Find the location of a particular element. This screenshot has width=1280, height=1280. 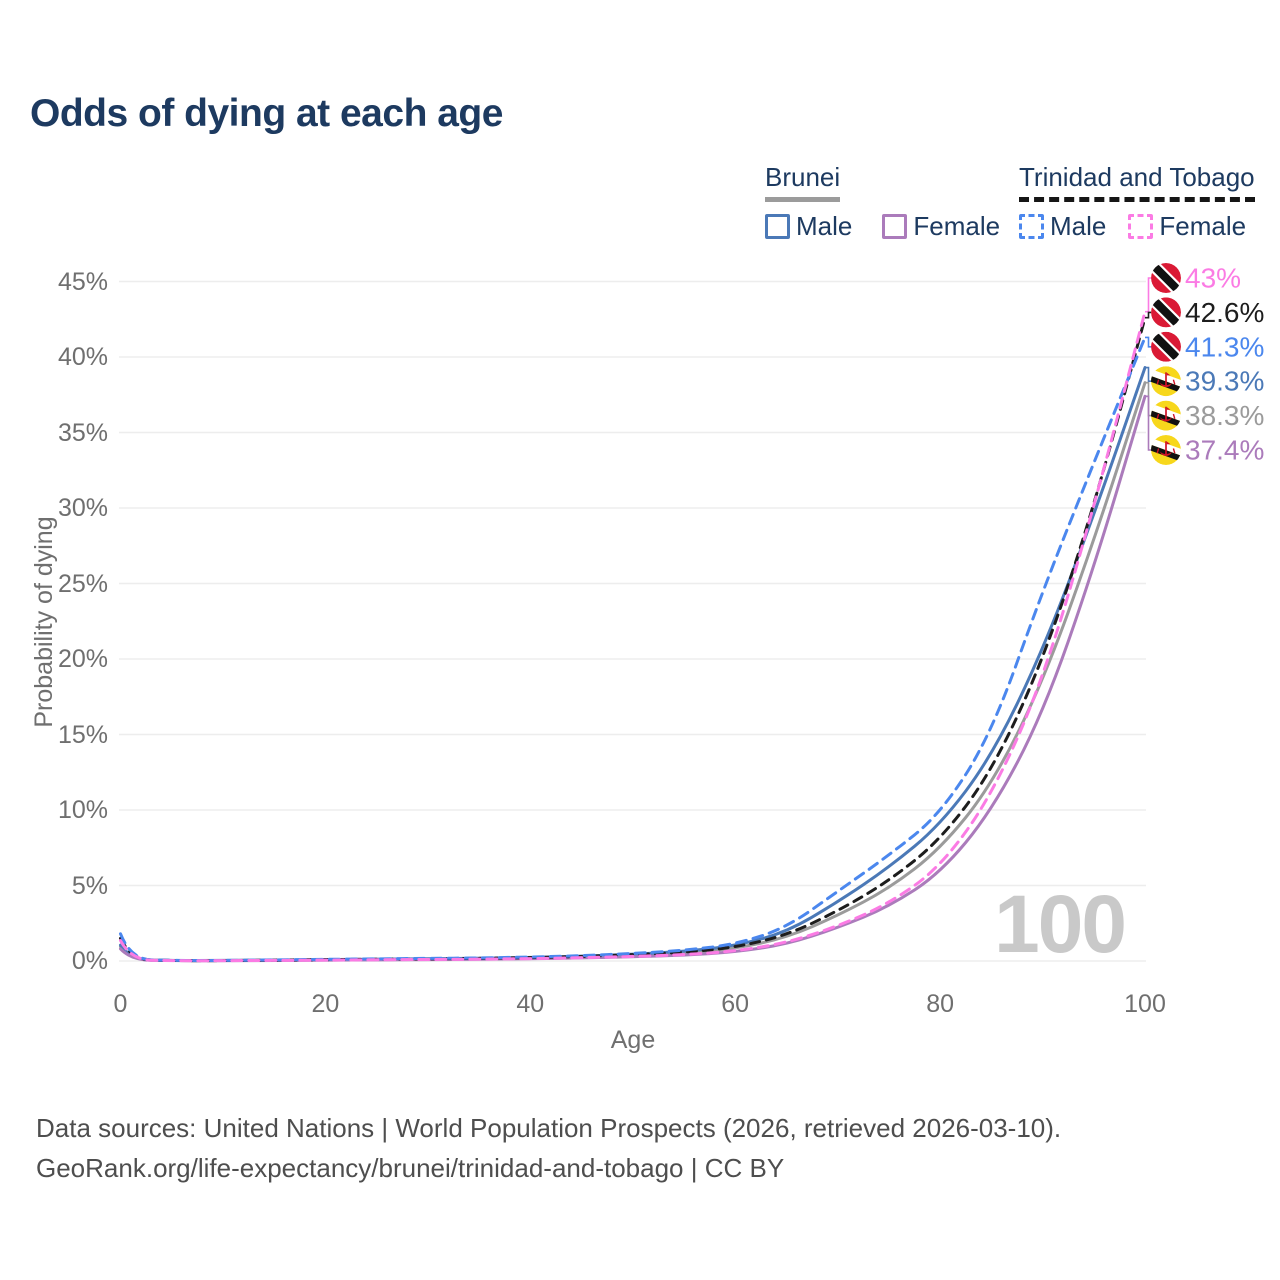

x-axis-title: Age is located at coordinates (633, 1040).